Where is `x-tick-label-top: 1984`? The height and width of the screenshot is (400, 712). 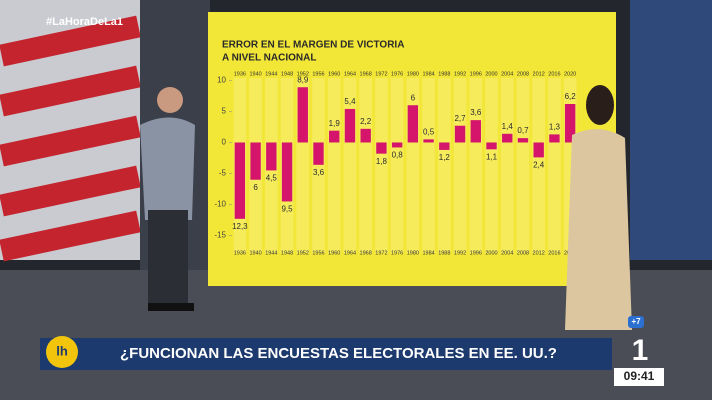
x-tick-label-top: 1984 is located at coordinates (428, 74).